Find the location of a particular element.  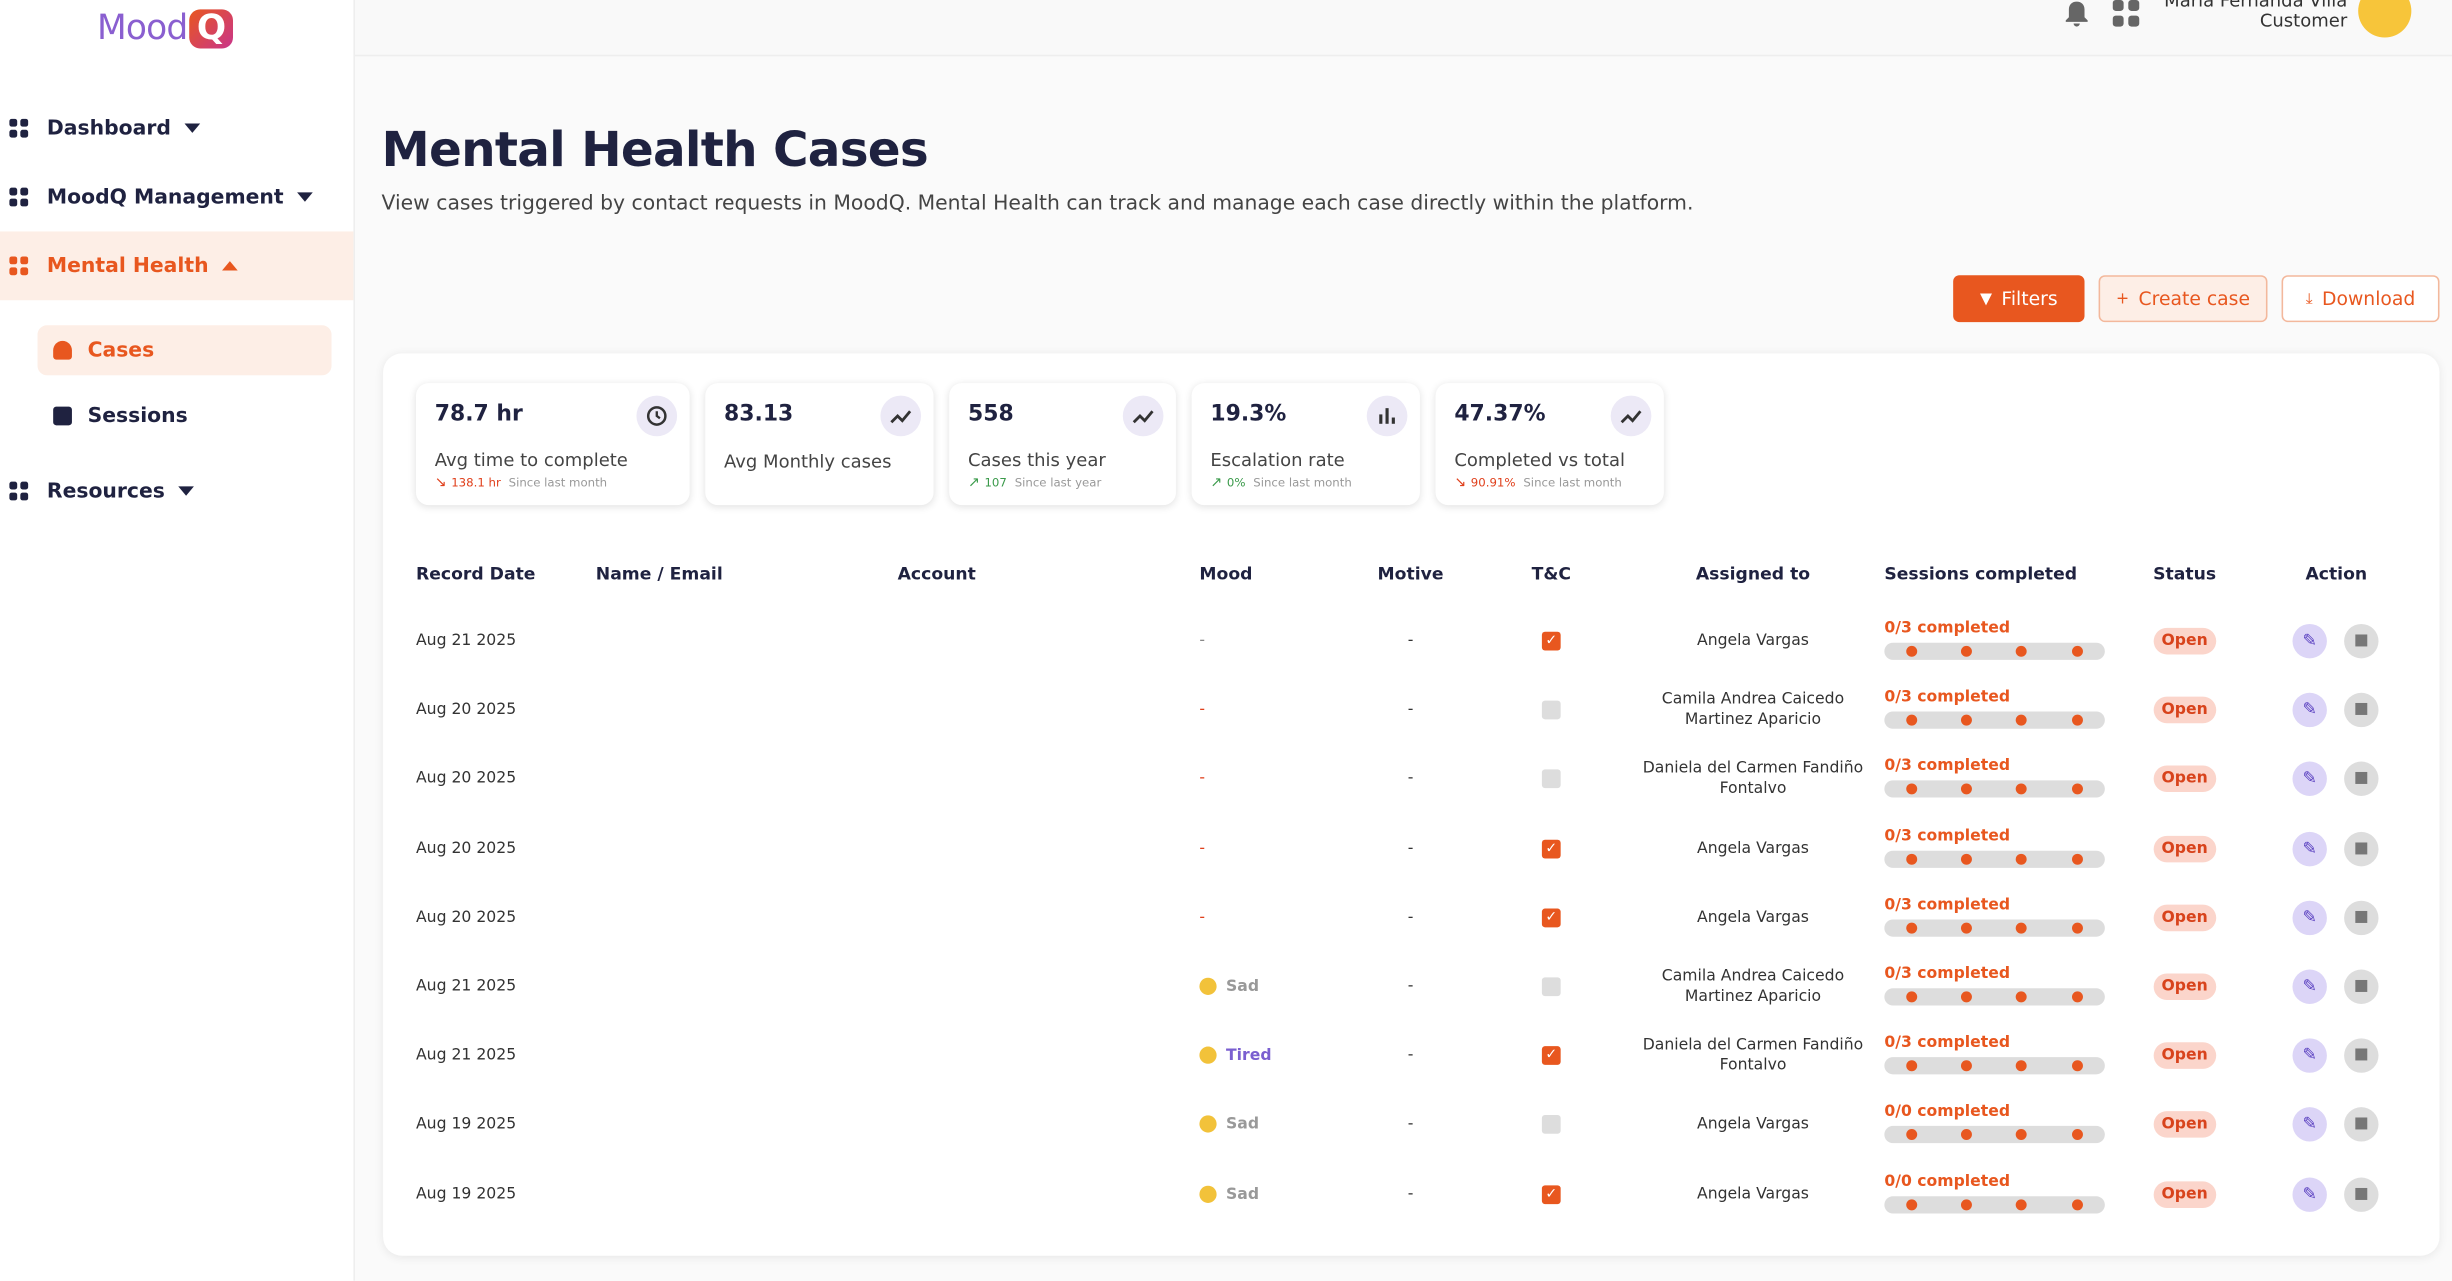

mood-emoji is located at coordinates (1208, 1055).